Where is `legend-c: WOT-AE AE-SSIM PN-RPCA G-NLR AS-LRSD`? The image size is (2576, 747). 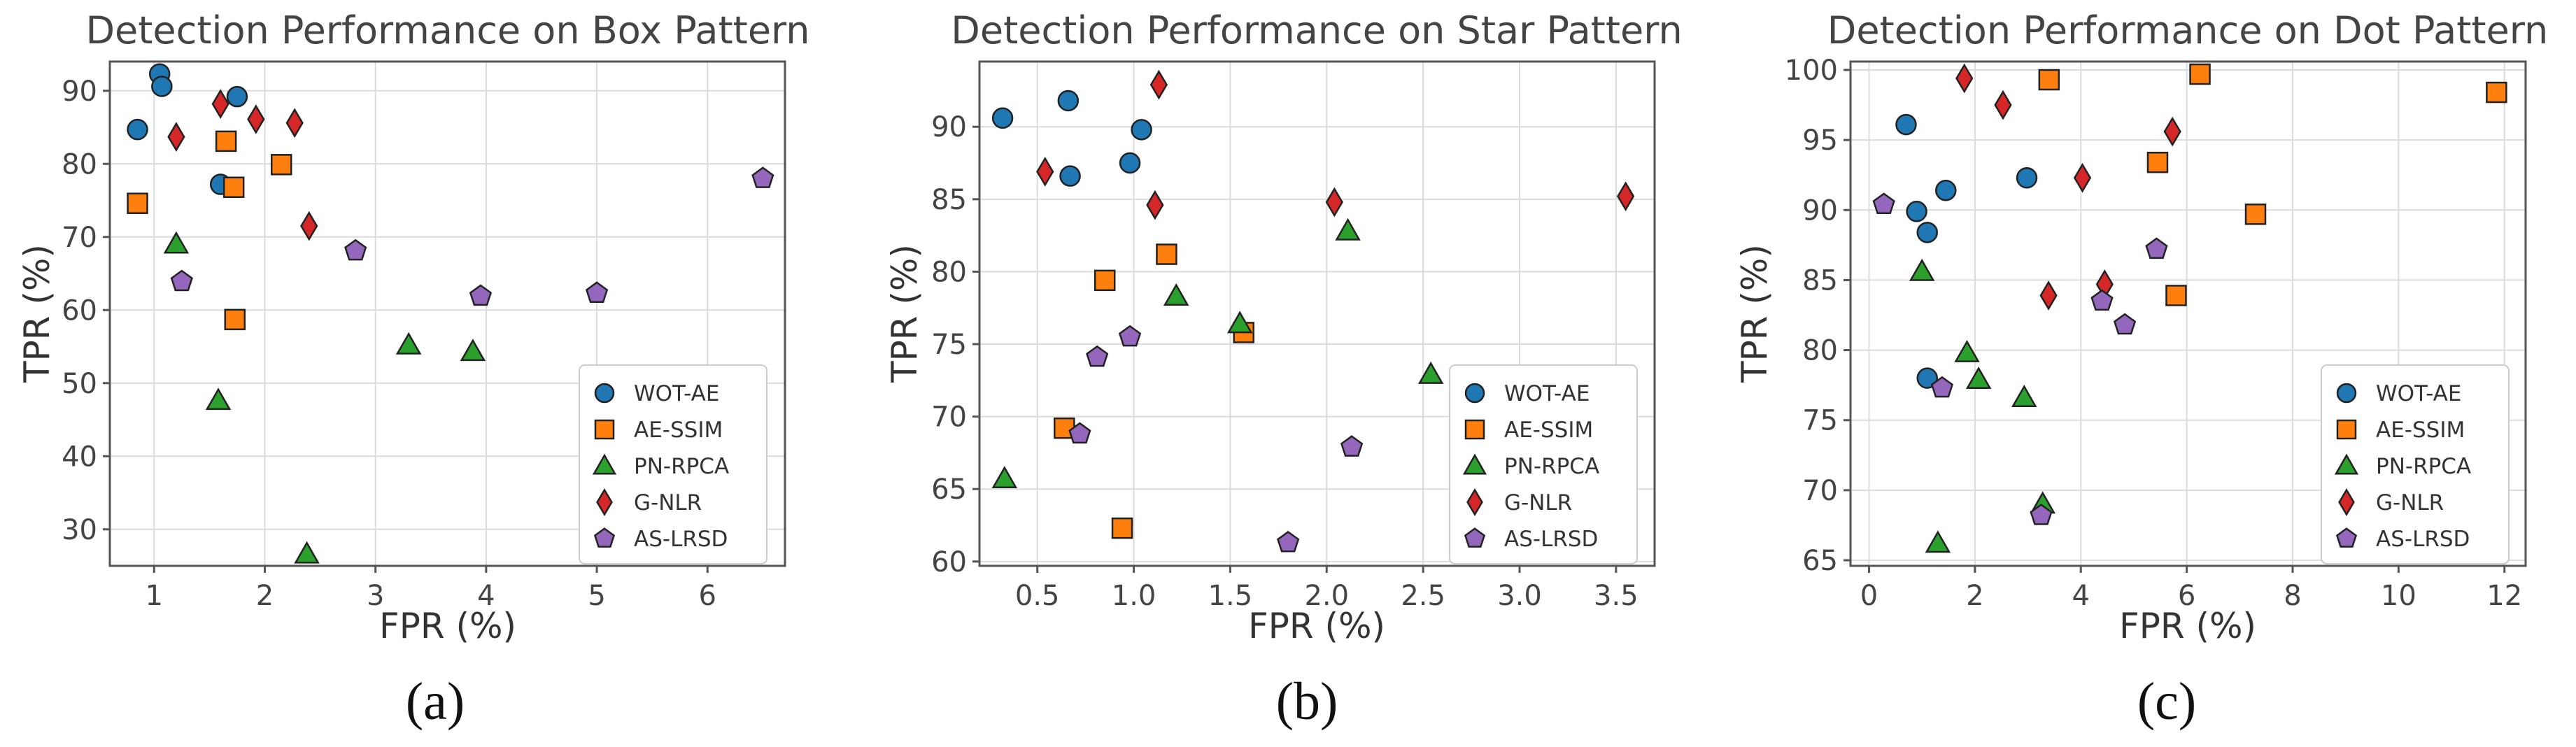
legend-c: WOT-AE AE-SSIM PN-RPCA G-NLR AS-LRSD is located at coordinates (2415, 464).